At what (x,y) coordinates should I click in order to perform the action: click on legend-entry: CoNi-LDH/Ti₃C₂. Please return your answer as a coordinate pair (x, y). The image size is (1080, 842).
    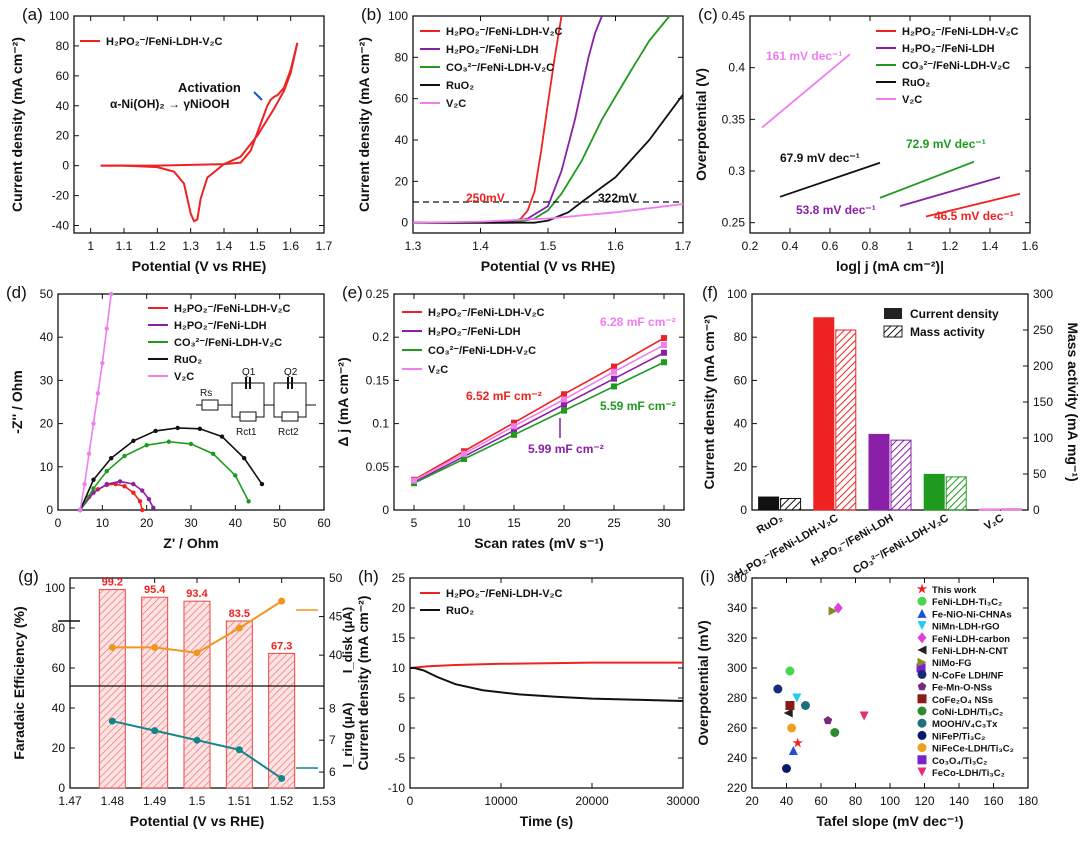
    Looking at the image, I should click on (967, 712).